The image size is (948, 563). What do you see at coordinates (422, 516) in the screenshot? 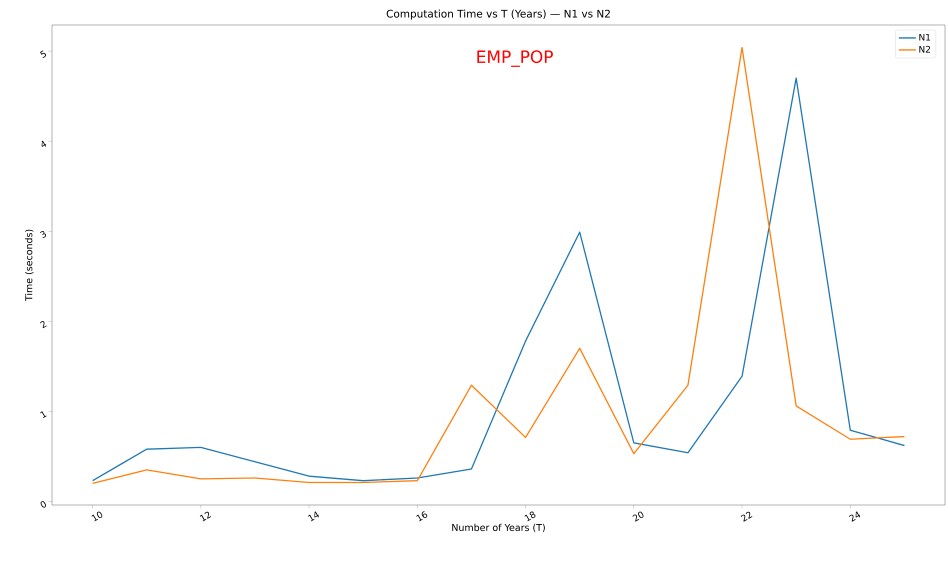
I see `x-tick-label: 16` at bounding box center [422, 516].